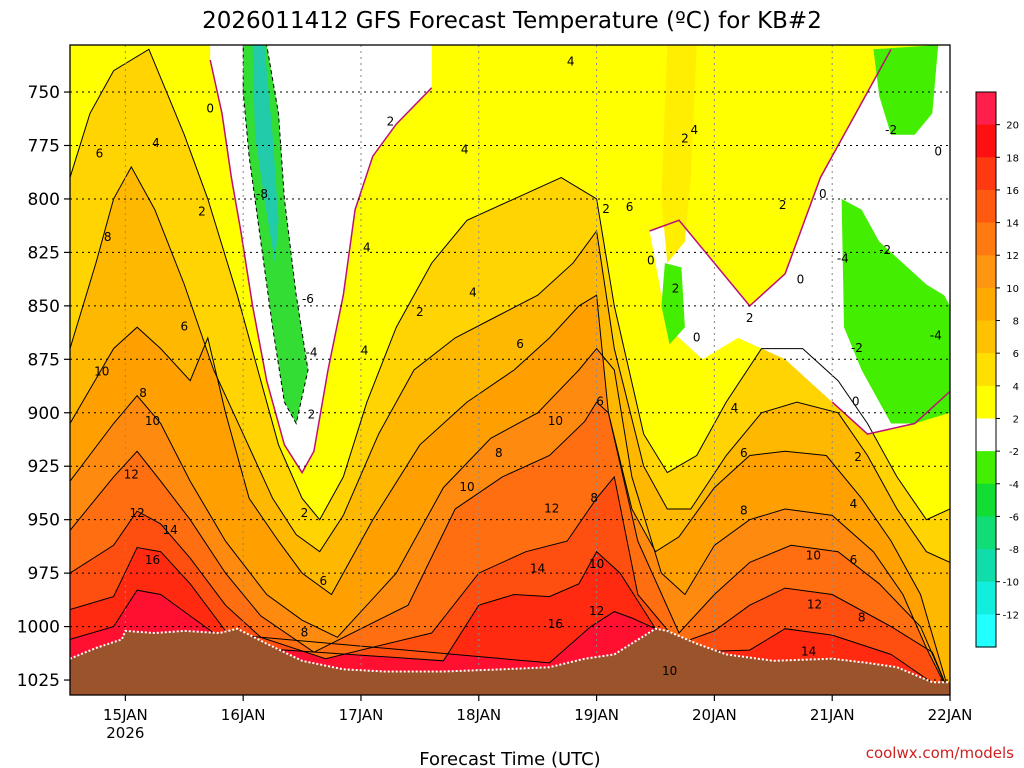  I want to click on colorbar-label: -8, so click(1014, 550).